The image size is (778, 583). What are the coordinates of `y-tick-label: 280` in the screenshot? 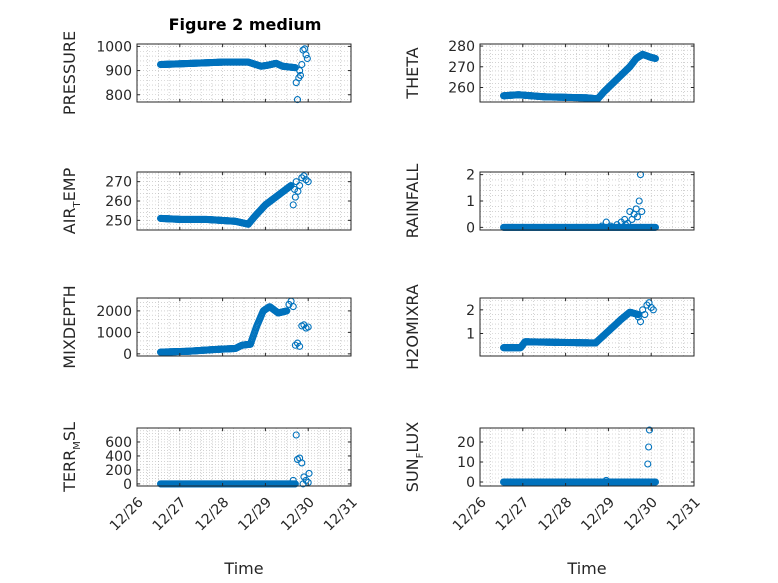 It's located at (461, 47).